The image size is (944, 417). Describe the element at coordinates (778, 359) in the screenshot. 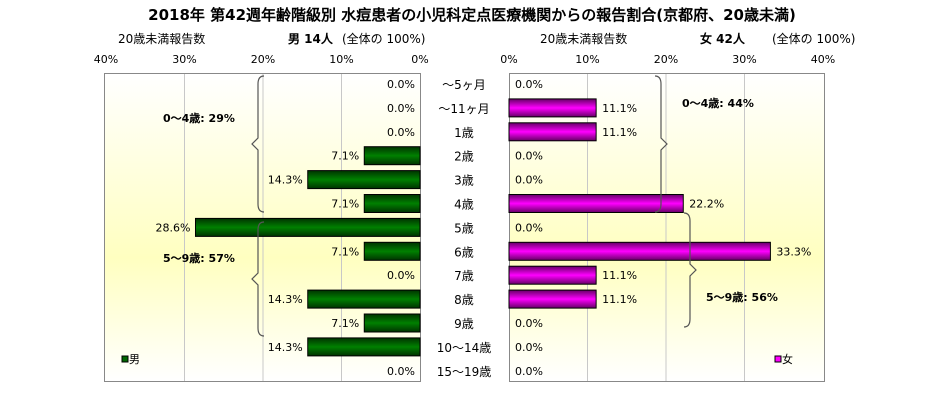

I see `female-legend-swatch` at that location.